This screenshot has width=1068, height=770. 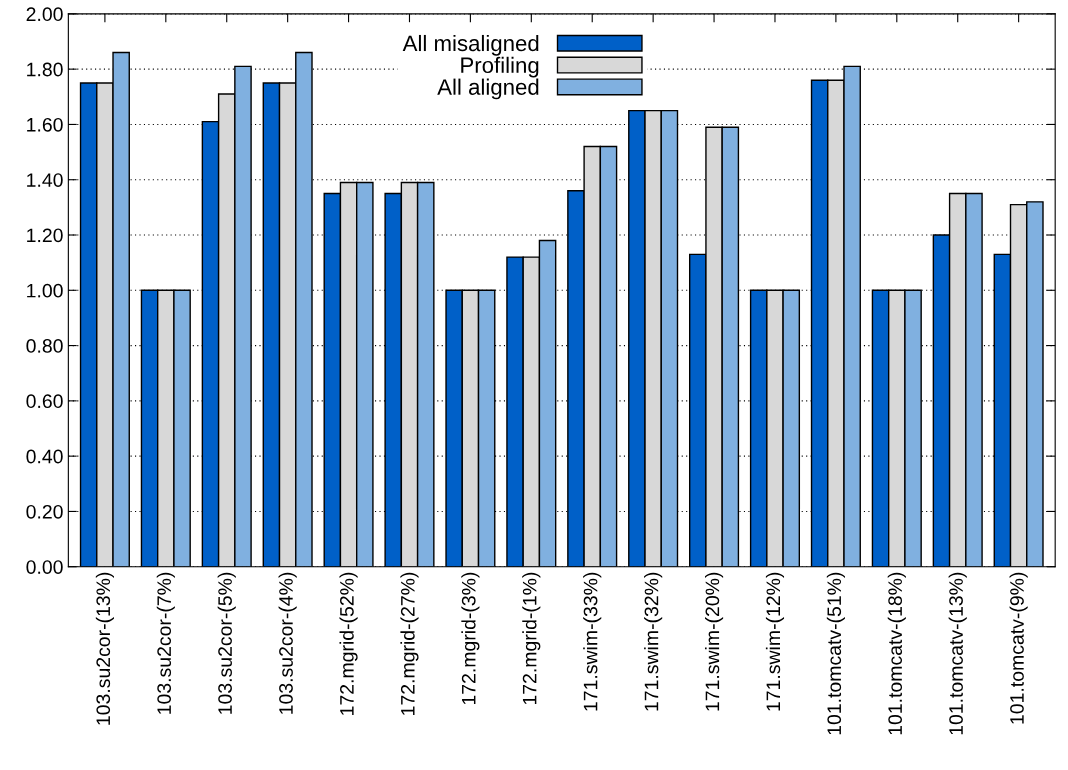 I want to click on x-tick-label: 101.tomcatv-(18%), so click(x=896, y=653).